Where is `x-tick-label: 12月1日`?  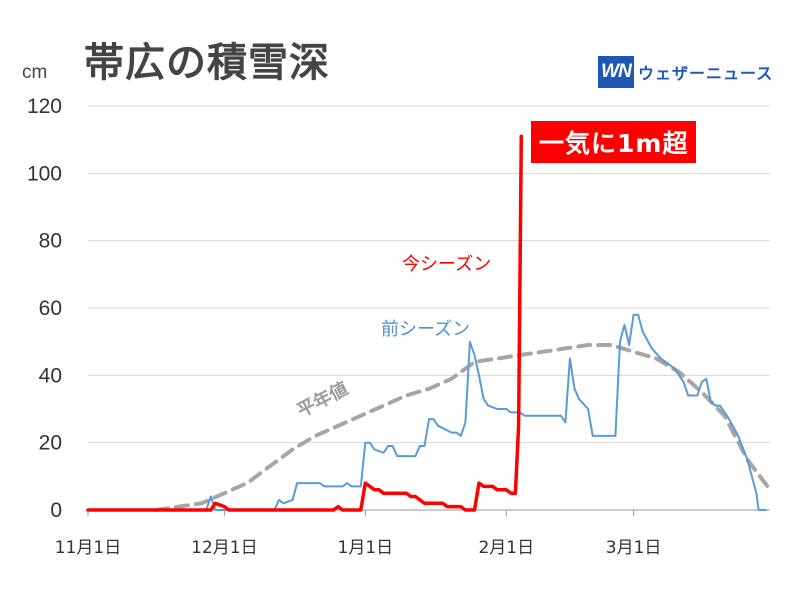
x-tick-label: 12月1日 is located at coordinates (224, 548).